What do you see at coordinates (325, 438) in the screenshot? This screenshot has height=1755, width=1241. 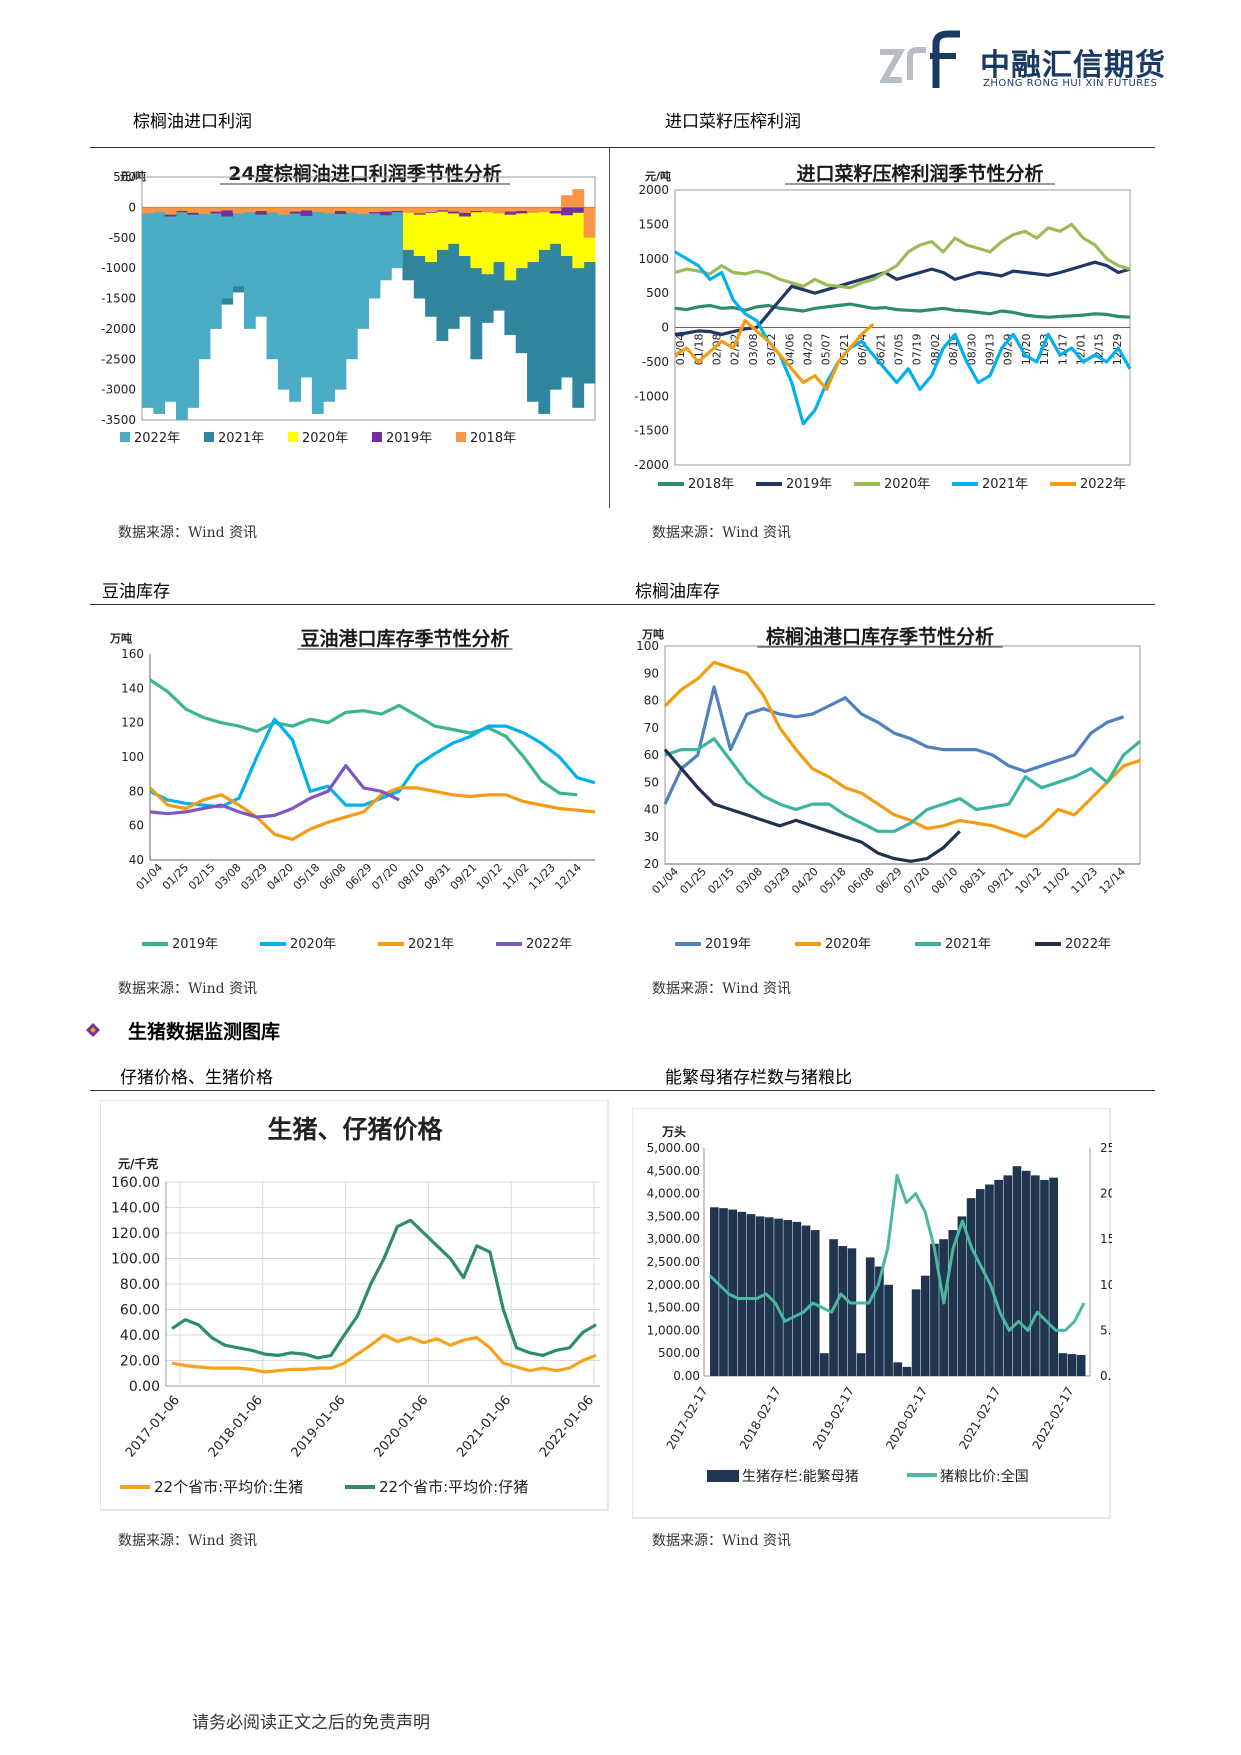 I see `legend-label: 2020年` at bounding box center [325, 438].